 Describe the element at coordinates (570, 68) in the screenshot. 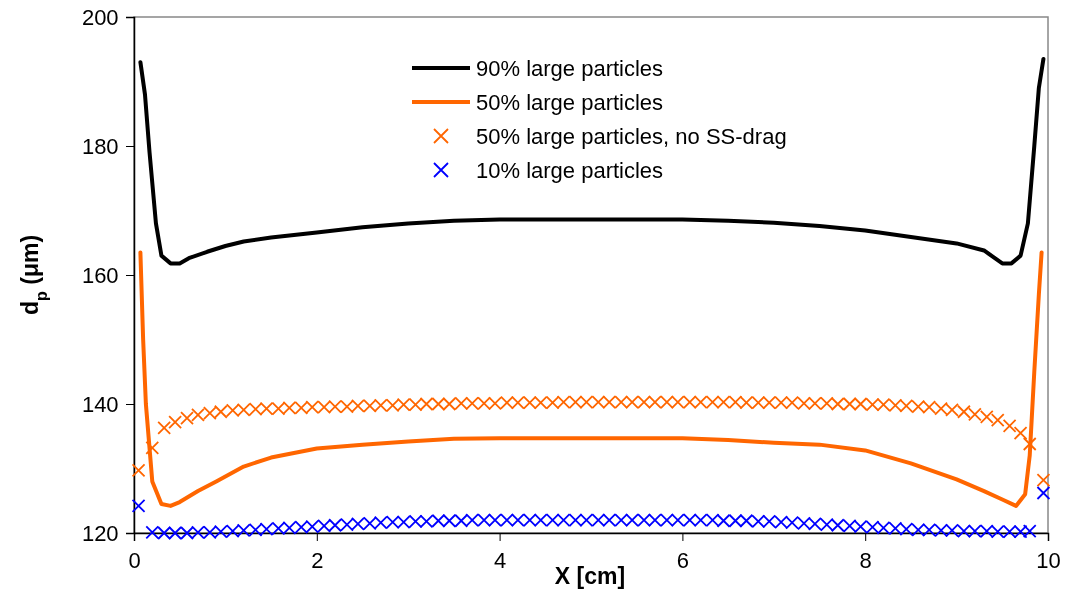

I see `legend-label: 90% large particles` at that location.